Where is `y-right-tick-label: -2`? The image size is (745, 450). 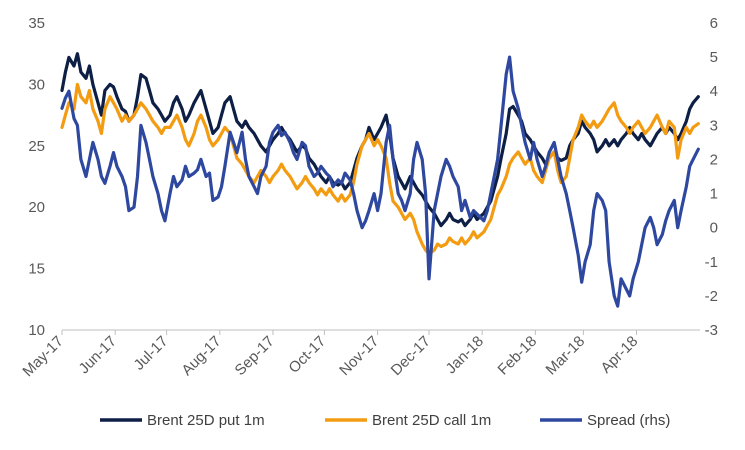
y-right-tick-label: -2 is located at coordinates (711, 296).